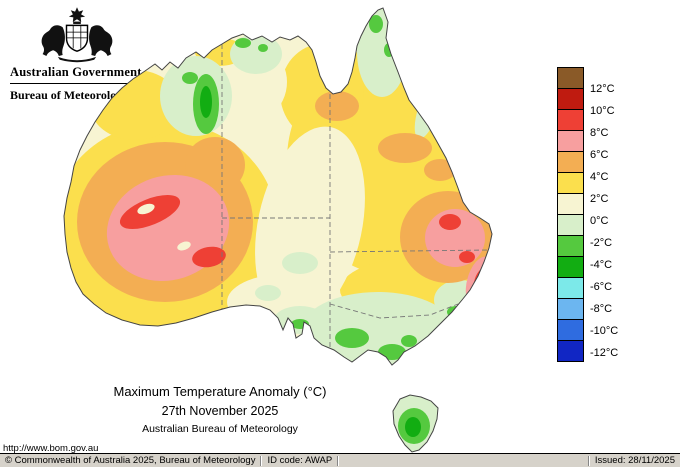 Image resolution: width=680 pixels, height=467 pixels. I want to click on legend-label: 4°C, so click(599, 177).